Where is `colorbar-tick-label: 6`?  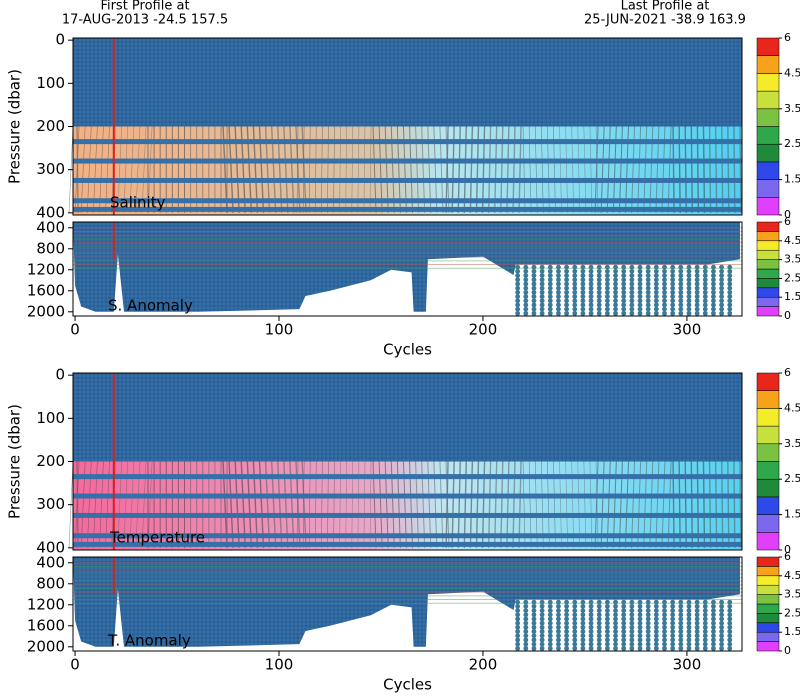
colorbar-tick-label: 6 is located at coordinates (787, 37).